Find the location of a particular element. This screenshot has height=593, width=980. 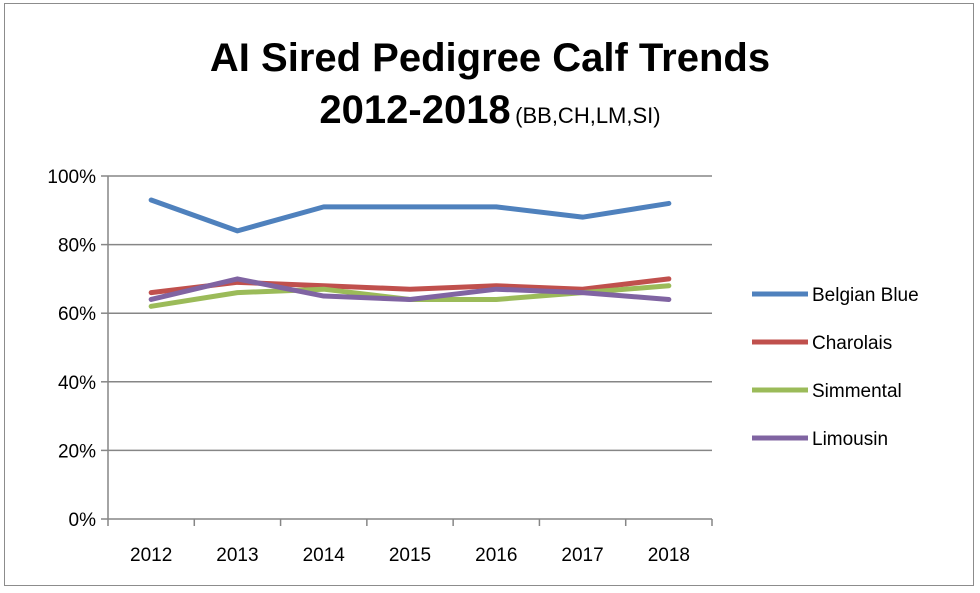

series-line-limousin is located at coordinates (410, 289).